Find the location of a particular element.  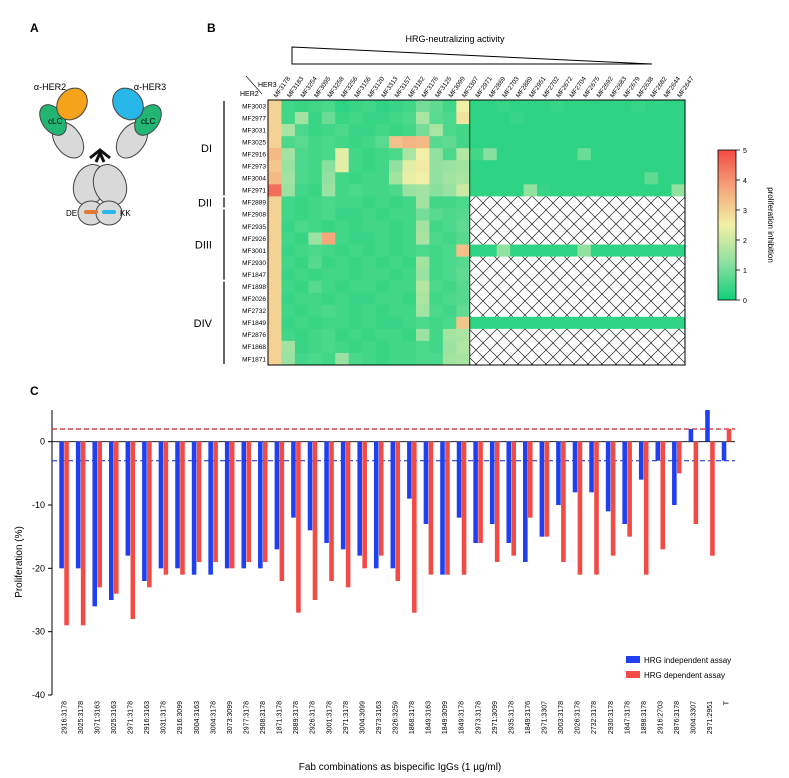

x-tick-label: 2926:3259 is located at coordinates (396, 717).